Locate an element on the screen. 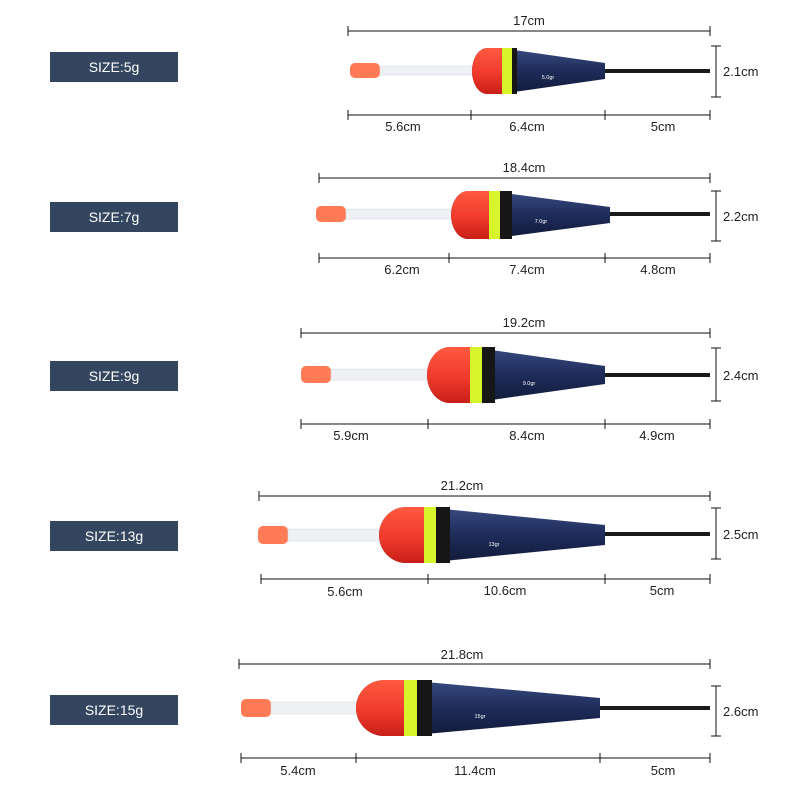 This screenshot has width=800, height=800. height-dimension: 2.2cm is located at coordinates (740, 216).